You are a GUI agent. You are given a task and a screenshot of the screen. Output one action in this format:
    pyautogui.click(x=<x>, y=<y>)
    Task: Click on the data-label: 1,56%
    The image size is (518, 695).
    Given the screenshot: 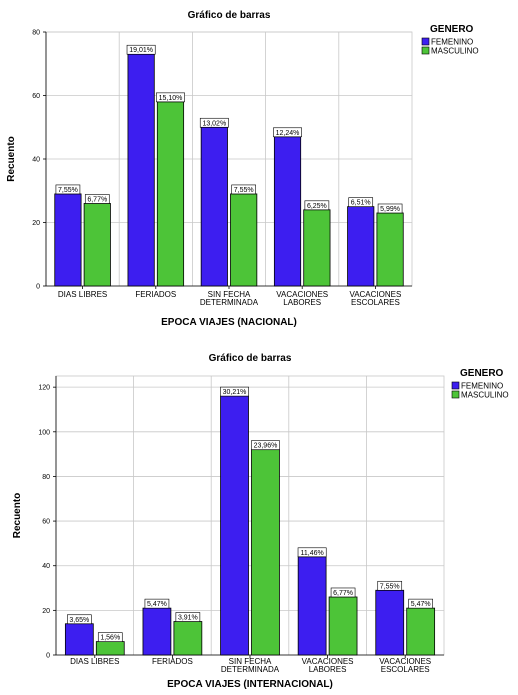 What is the action you would take?
    pyautogui.click(x=110, y=638)
    